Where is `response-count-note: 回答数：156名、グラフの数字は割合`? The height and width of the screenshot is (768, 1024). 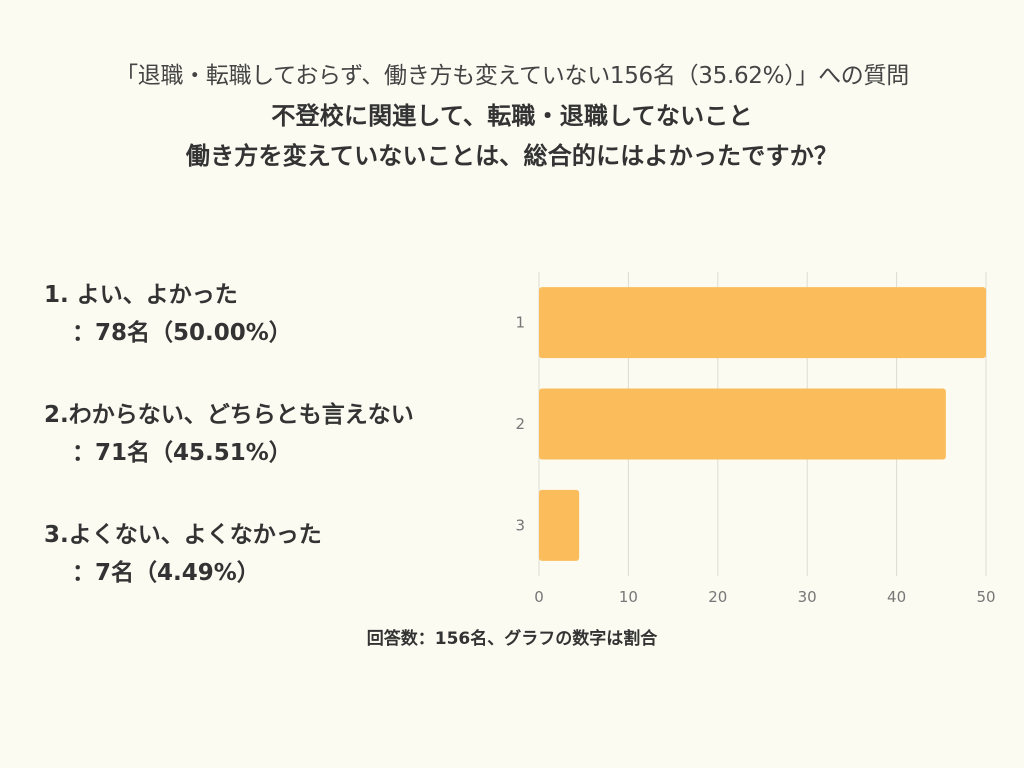
response-count-note: 回答数：156名、グラフの数字は割合 is located at coordinates (512, 639).